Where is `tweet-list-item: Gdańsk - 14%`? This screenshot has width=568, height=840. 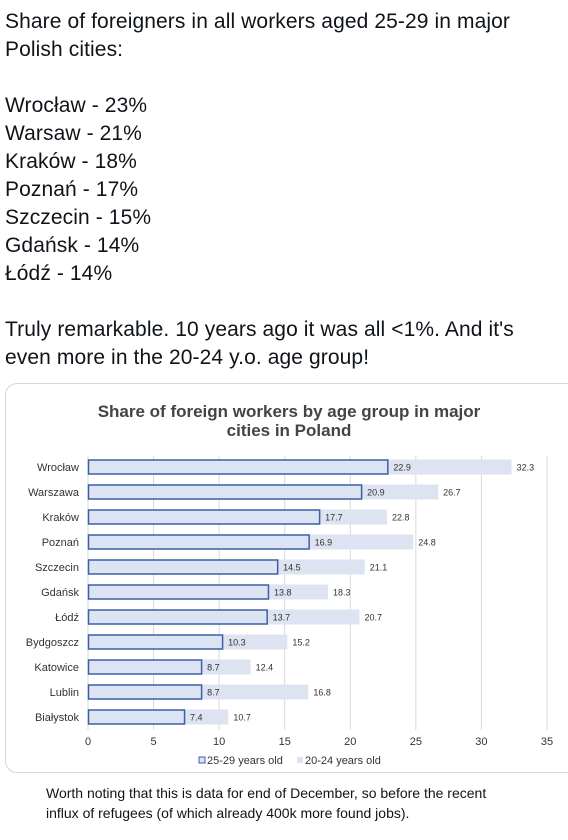
tweet-list-item: Gdańsk - 14% is located at coordinates (72, 245).